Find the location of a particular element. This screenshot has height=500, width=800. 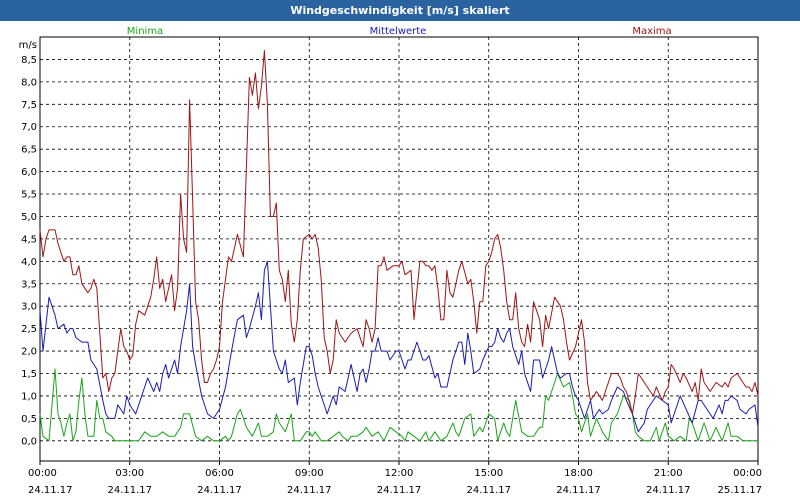

y-tick-label: 3,5 is located at coordinates (29, 284).